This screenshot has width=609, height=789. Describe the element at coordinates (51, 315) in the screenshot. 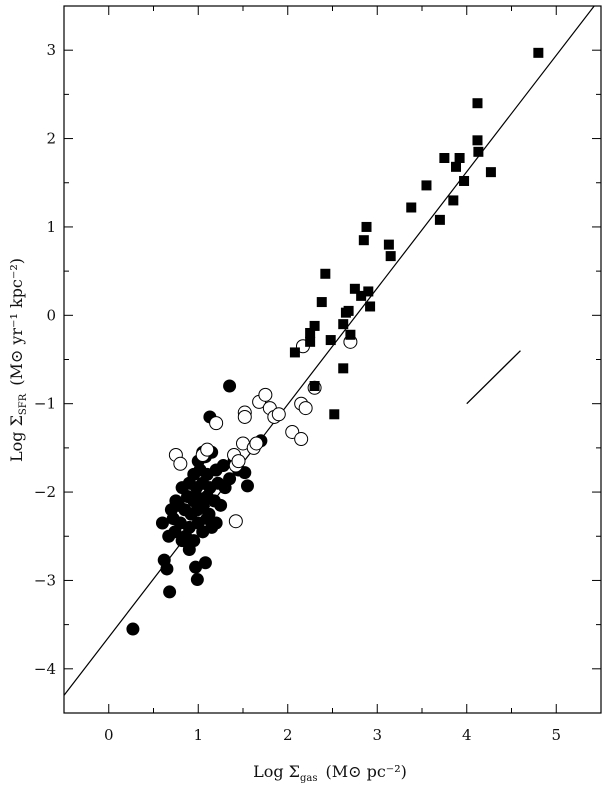

I see `y-tick-label: 0` at that location.